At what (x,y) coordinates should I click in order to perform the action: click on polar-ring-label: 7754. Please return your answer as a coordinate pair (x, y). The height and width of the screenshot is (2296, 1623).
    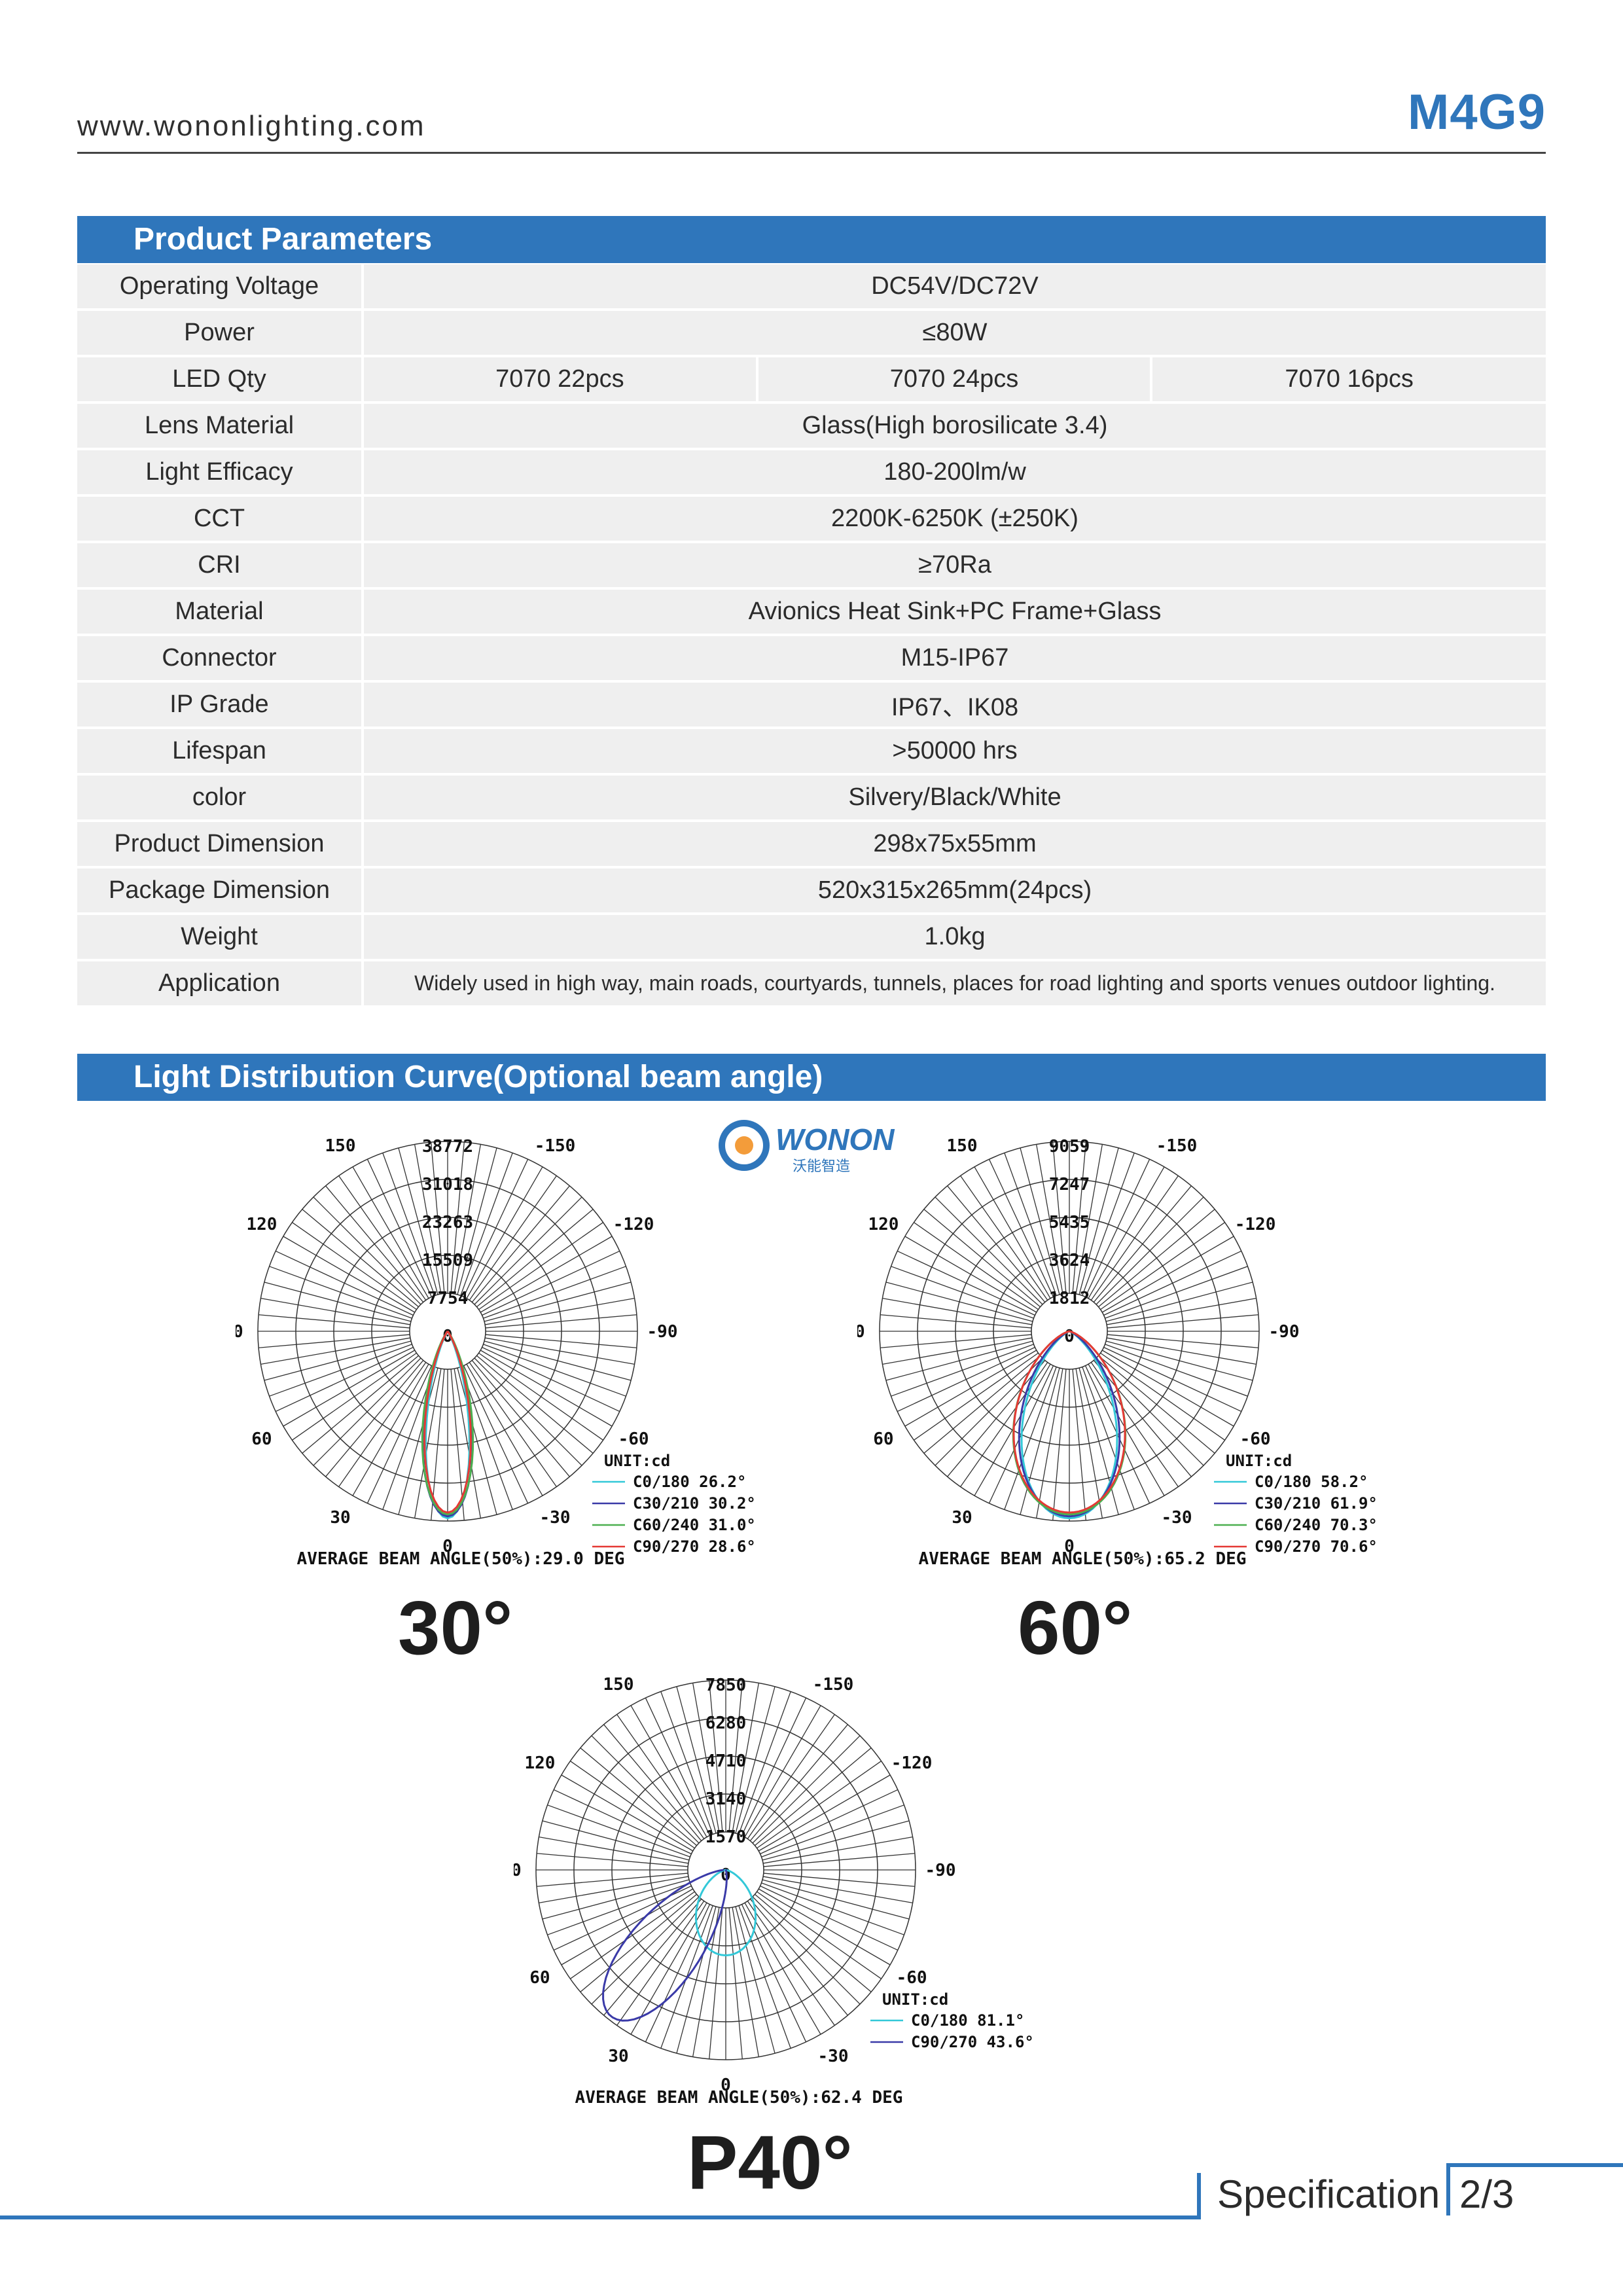
    Looking at the image, I should click on (448, 1298).